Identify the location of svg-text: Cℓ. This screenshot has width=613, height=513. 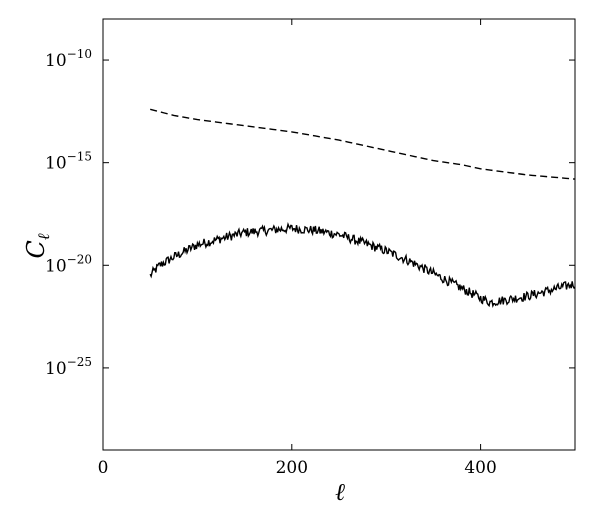
(37, 245).